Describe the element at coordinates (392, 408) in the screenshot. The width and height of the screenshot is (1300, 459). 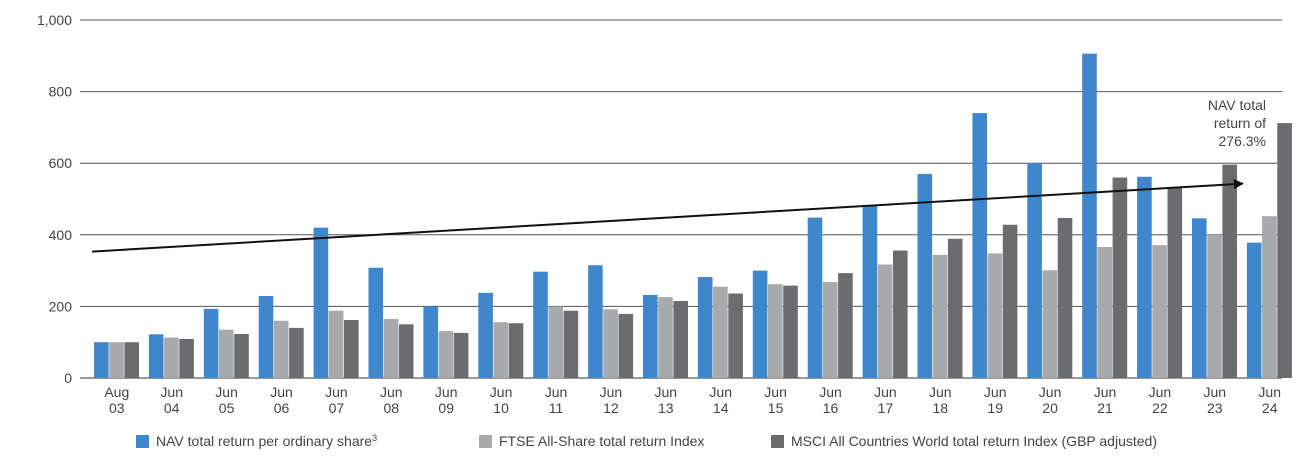
I see `x-tick-label: 08` at that location.